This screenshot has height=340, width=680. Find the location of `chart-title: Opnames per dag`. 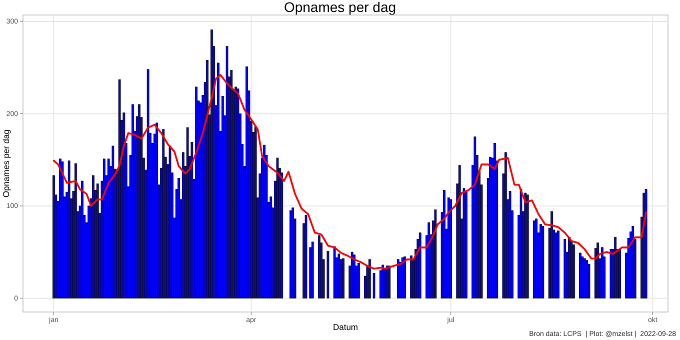

chart-title: Opnames per dag is located at coordinates (340, 7).